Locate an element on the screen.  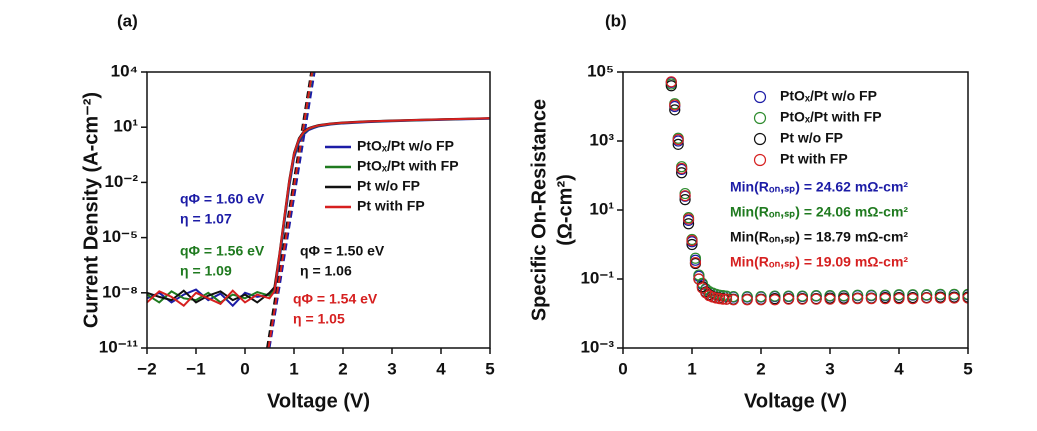
y-tick-label: 10⁻⁵ is located at coordinates (120, 236).